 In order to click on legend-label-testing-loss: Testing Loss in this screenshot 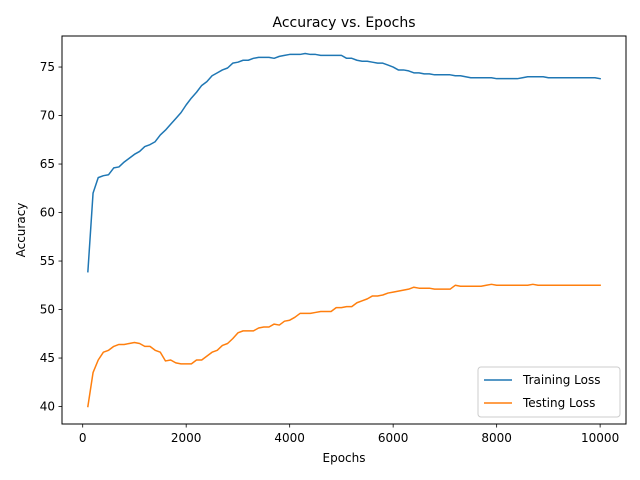, I will do `click(558, 403)`.